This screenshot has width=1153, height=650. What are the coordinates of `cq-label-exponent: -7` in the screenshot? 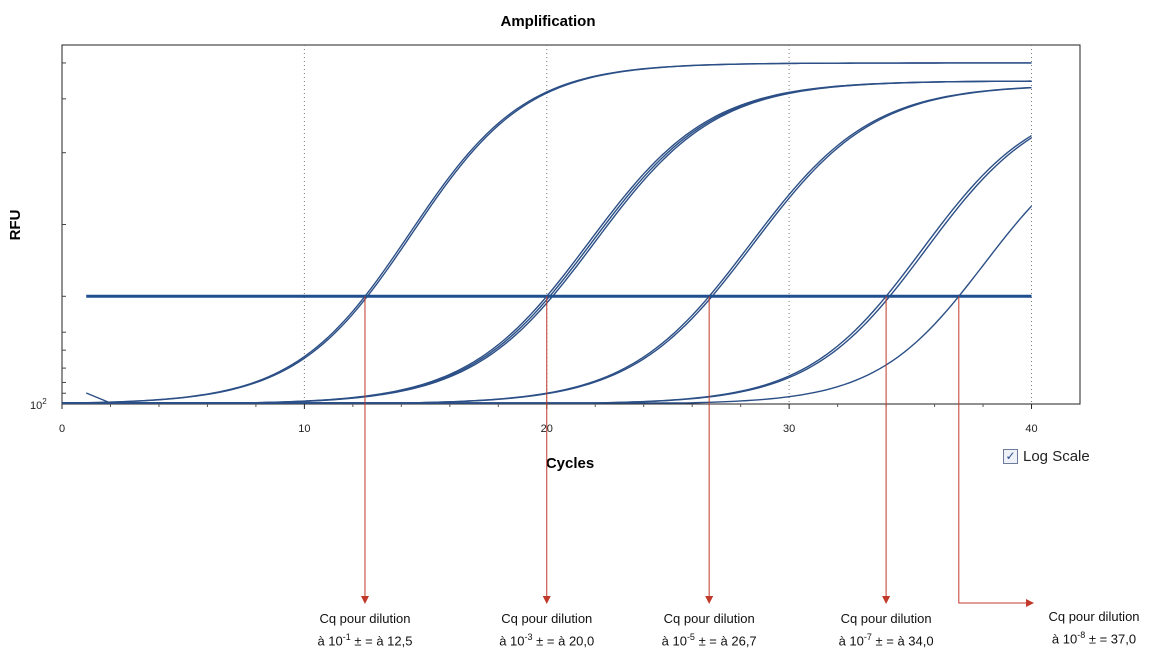 It's located at (867, 637).